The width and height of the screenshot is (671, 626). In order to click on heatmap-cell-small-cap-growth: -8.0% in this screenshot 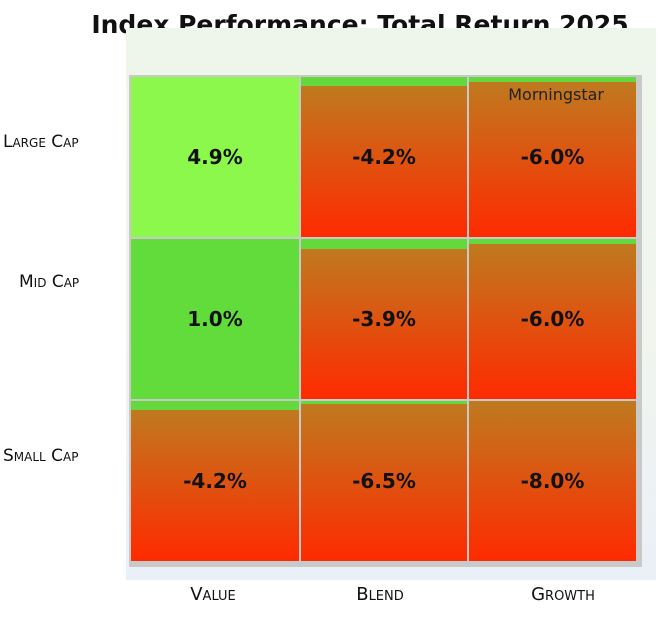, I will do `click(552, 481)`.